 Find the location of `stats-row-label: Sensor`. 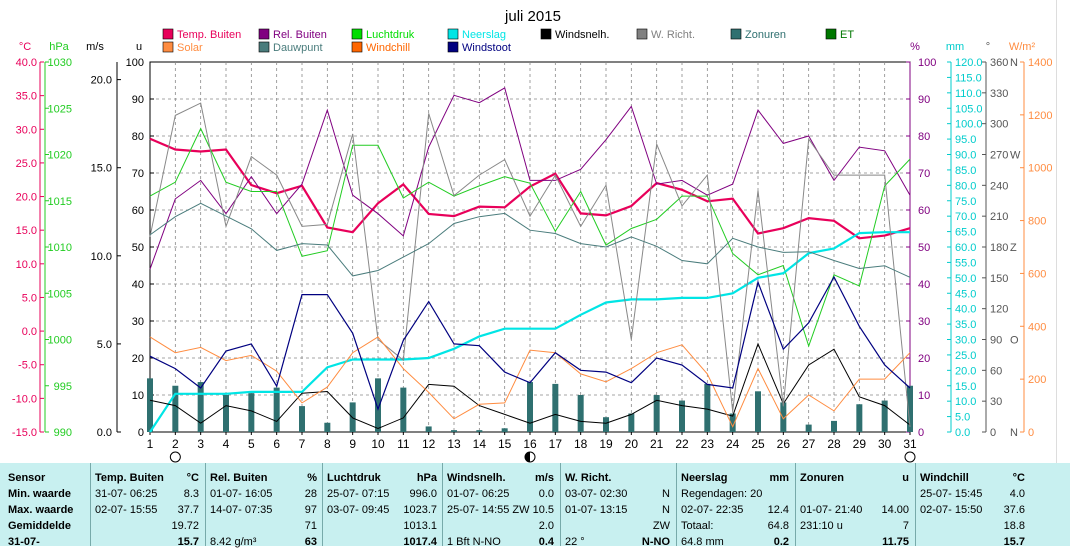

stats-row-label: Sensor is located at coordinates (27, 478).